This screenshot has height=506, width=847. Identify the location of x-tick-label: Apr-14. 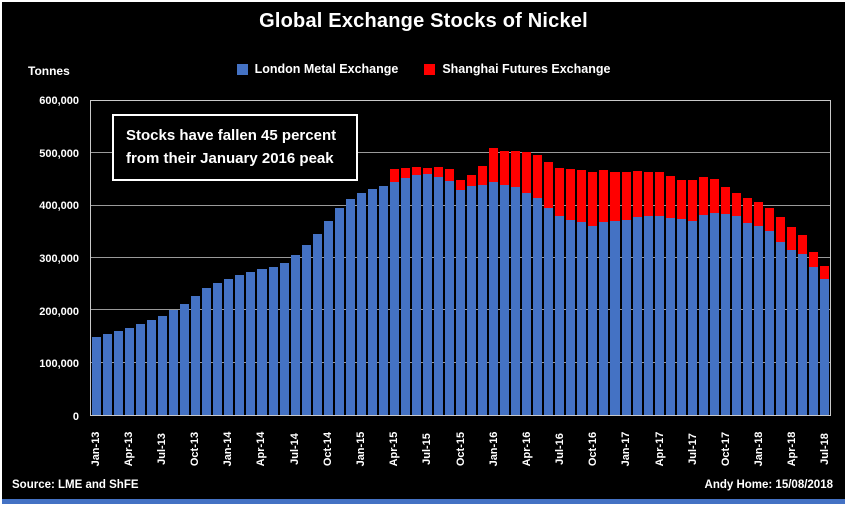
(261, 449).